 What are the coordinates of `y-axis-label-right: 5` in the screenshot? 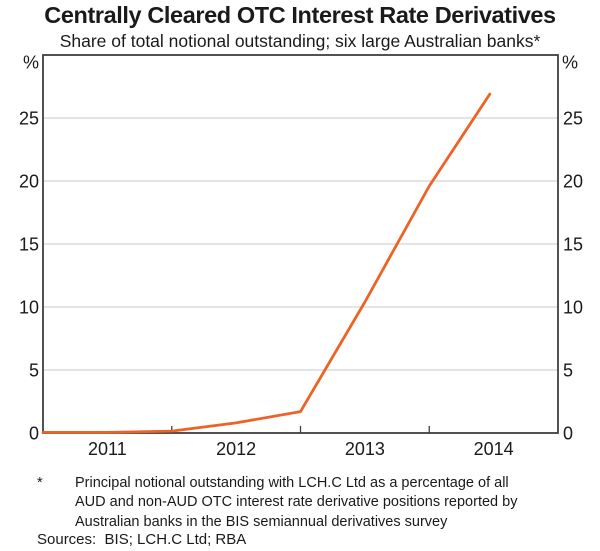 It's located at (568, 370).